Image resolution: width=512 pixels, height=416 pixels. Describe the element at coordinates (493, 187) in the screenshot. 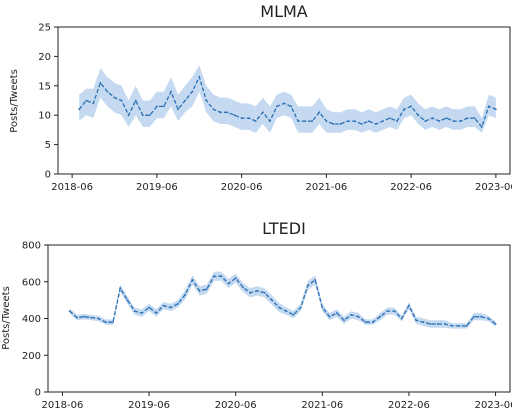

I see `xtick-label: 2023-06` at that location.